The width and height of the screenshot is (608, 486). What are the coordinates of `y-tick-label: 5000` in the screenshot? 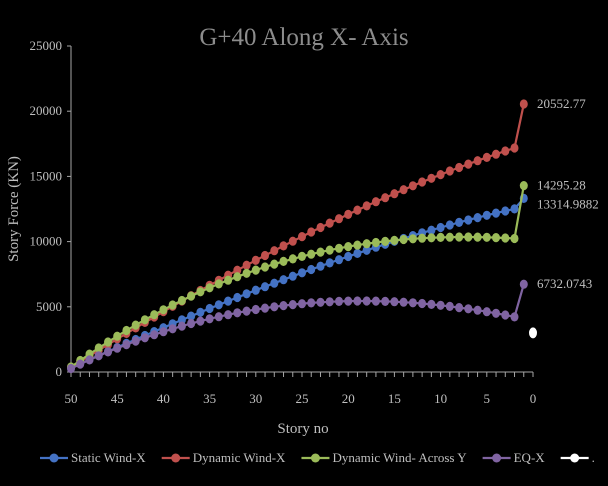 It's located at (49, 306).